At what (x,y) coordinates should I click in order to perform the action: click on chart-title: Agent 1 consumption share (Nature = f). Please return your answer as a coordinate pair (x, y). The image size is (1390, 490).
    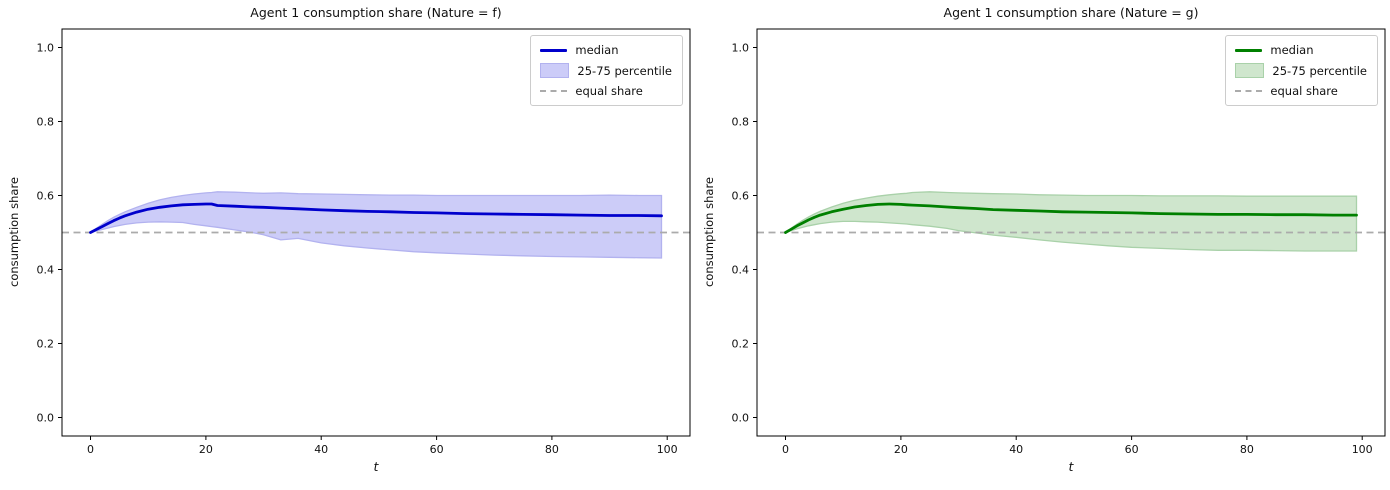
    Looking at the image, I should click on (376, 12).